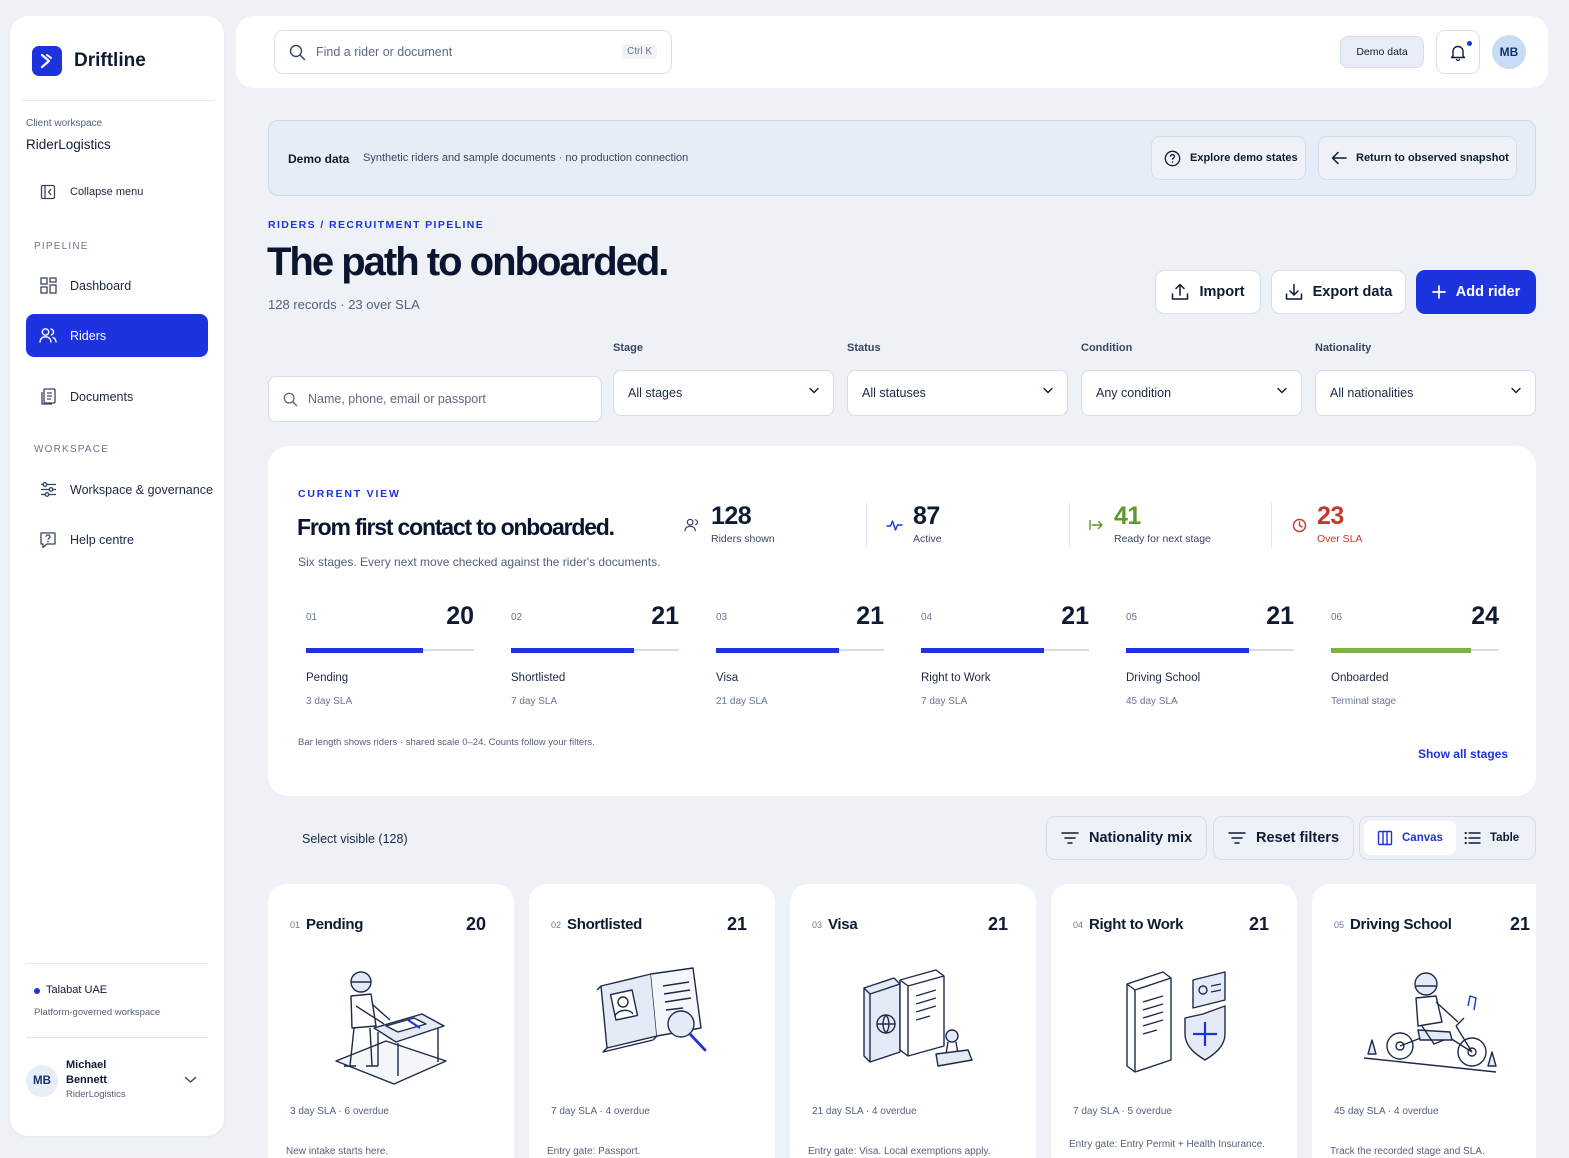 Image resolution: width=1569 pixels, height=1158 pixels. Describe the element at coordinates (1462, 754) in the screenshot. I see `show-all-stages-link: Show all stages` at that location.